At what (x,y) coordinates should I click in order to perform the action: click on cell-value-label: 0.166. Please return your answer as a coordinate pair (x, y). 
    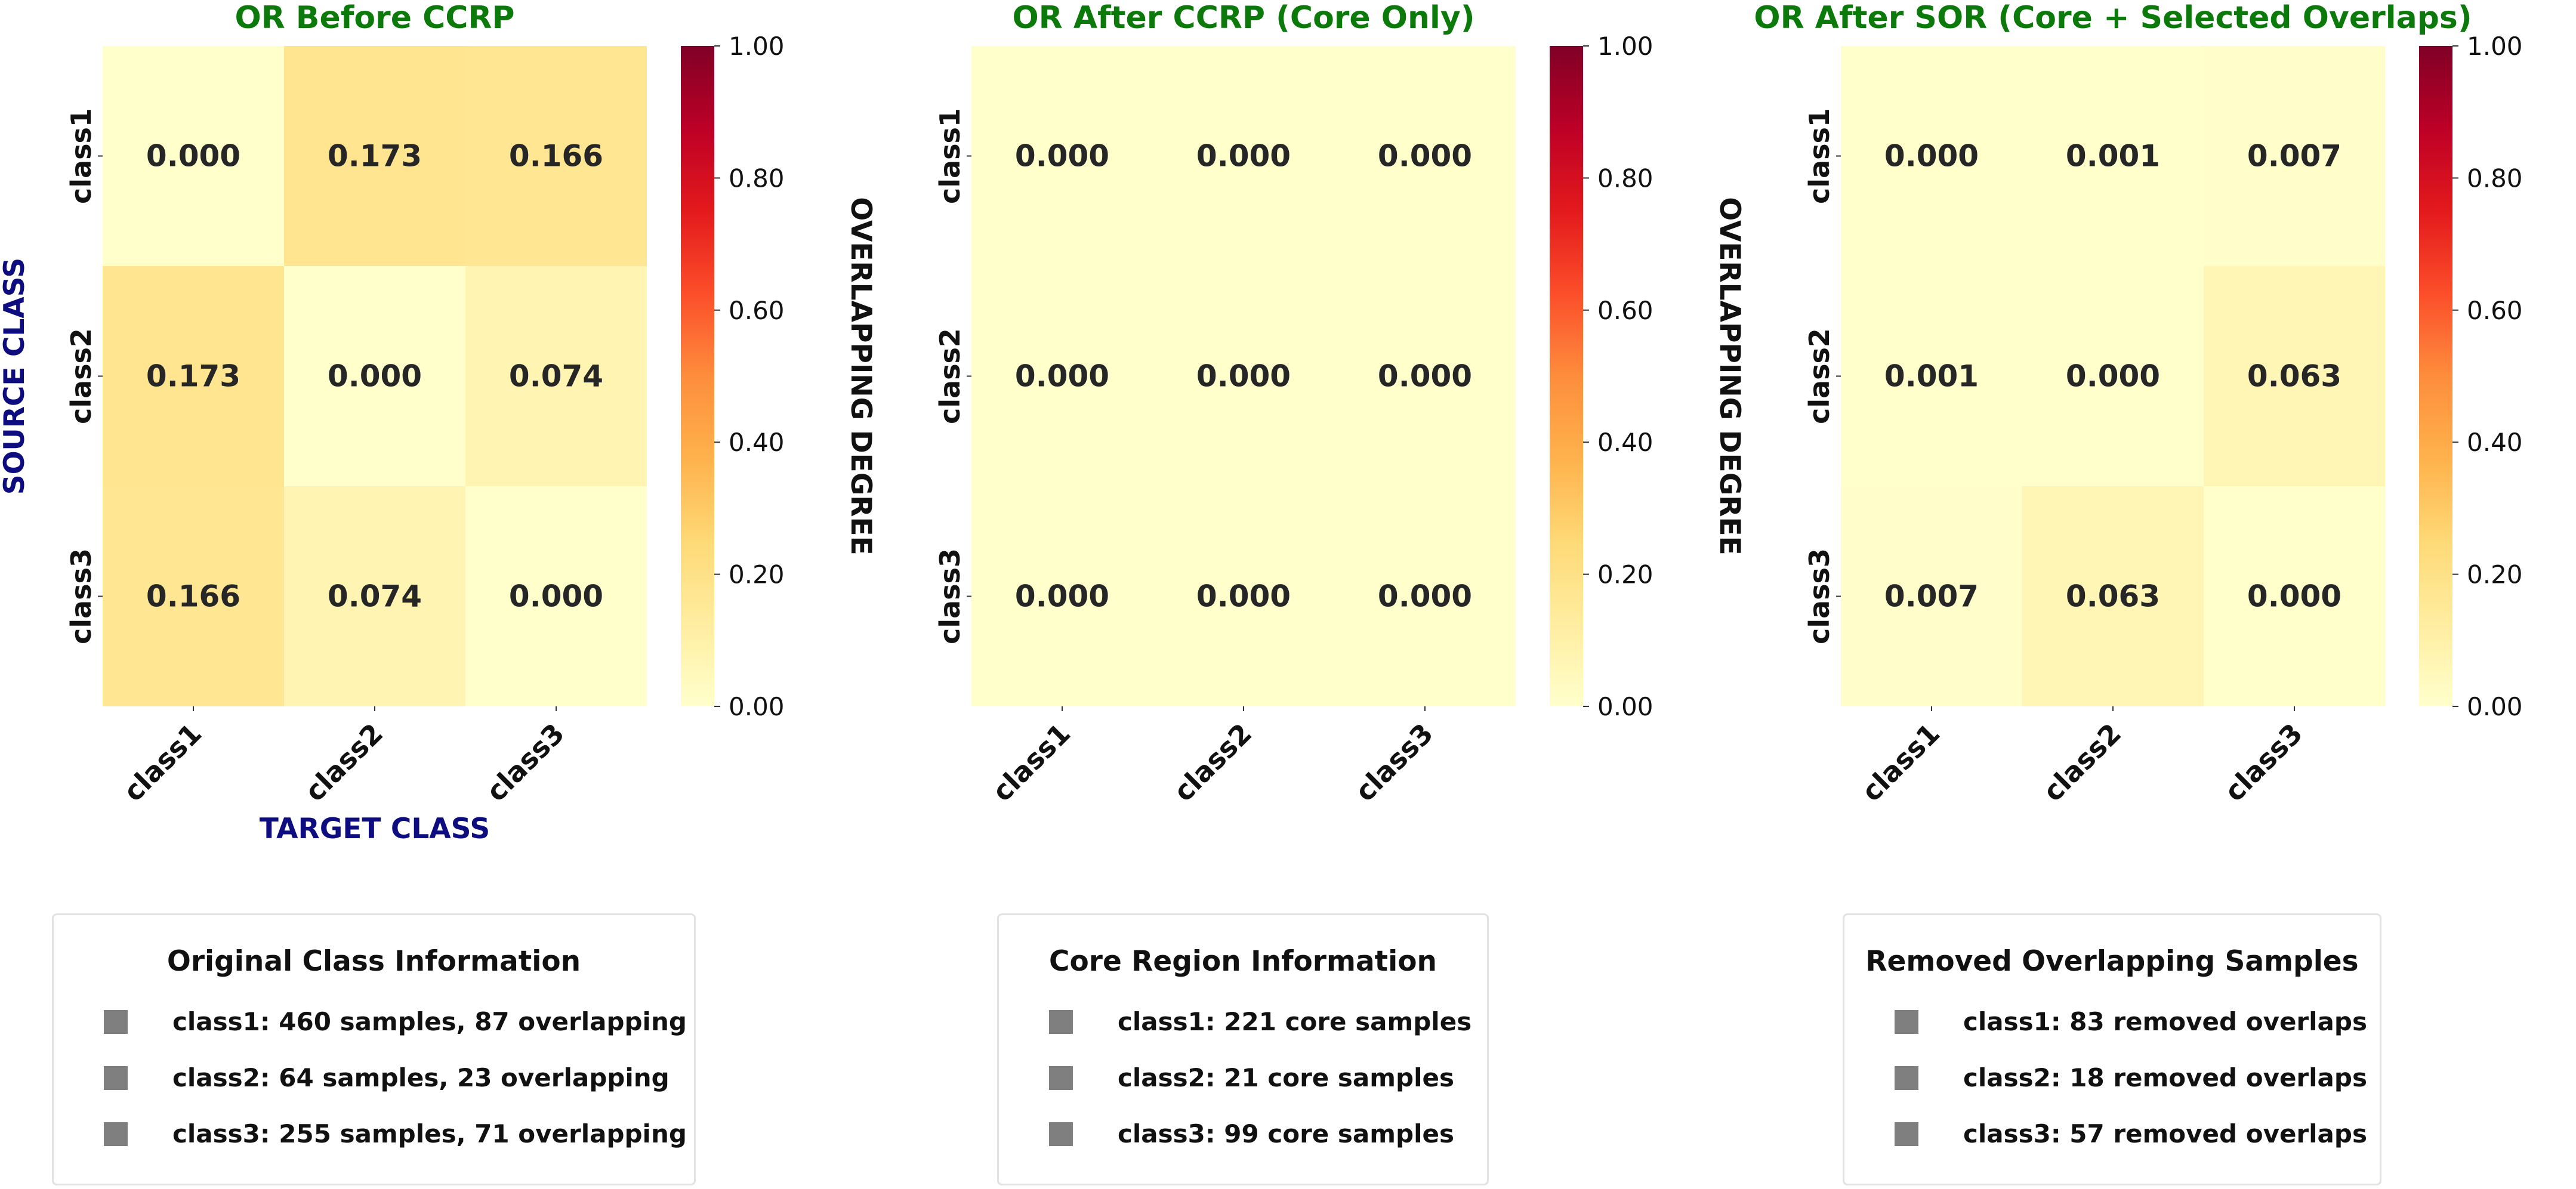
    Looking at the image, I should click on (556, 156).